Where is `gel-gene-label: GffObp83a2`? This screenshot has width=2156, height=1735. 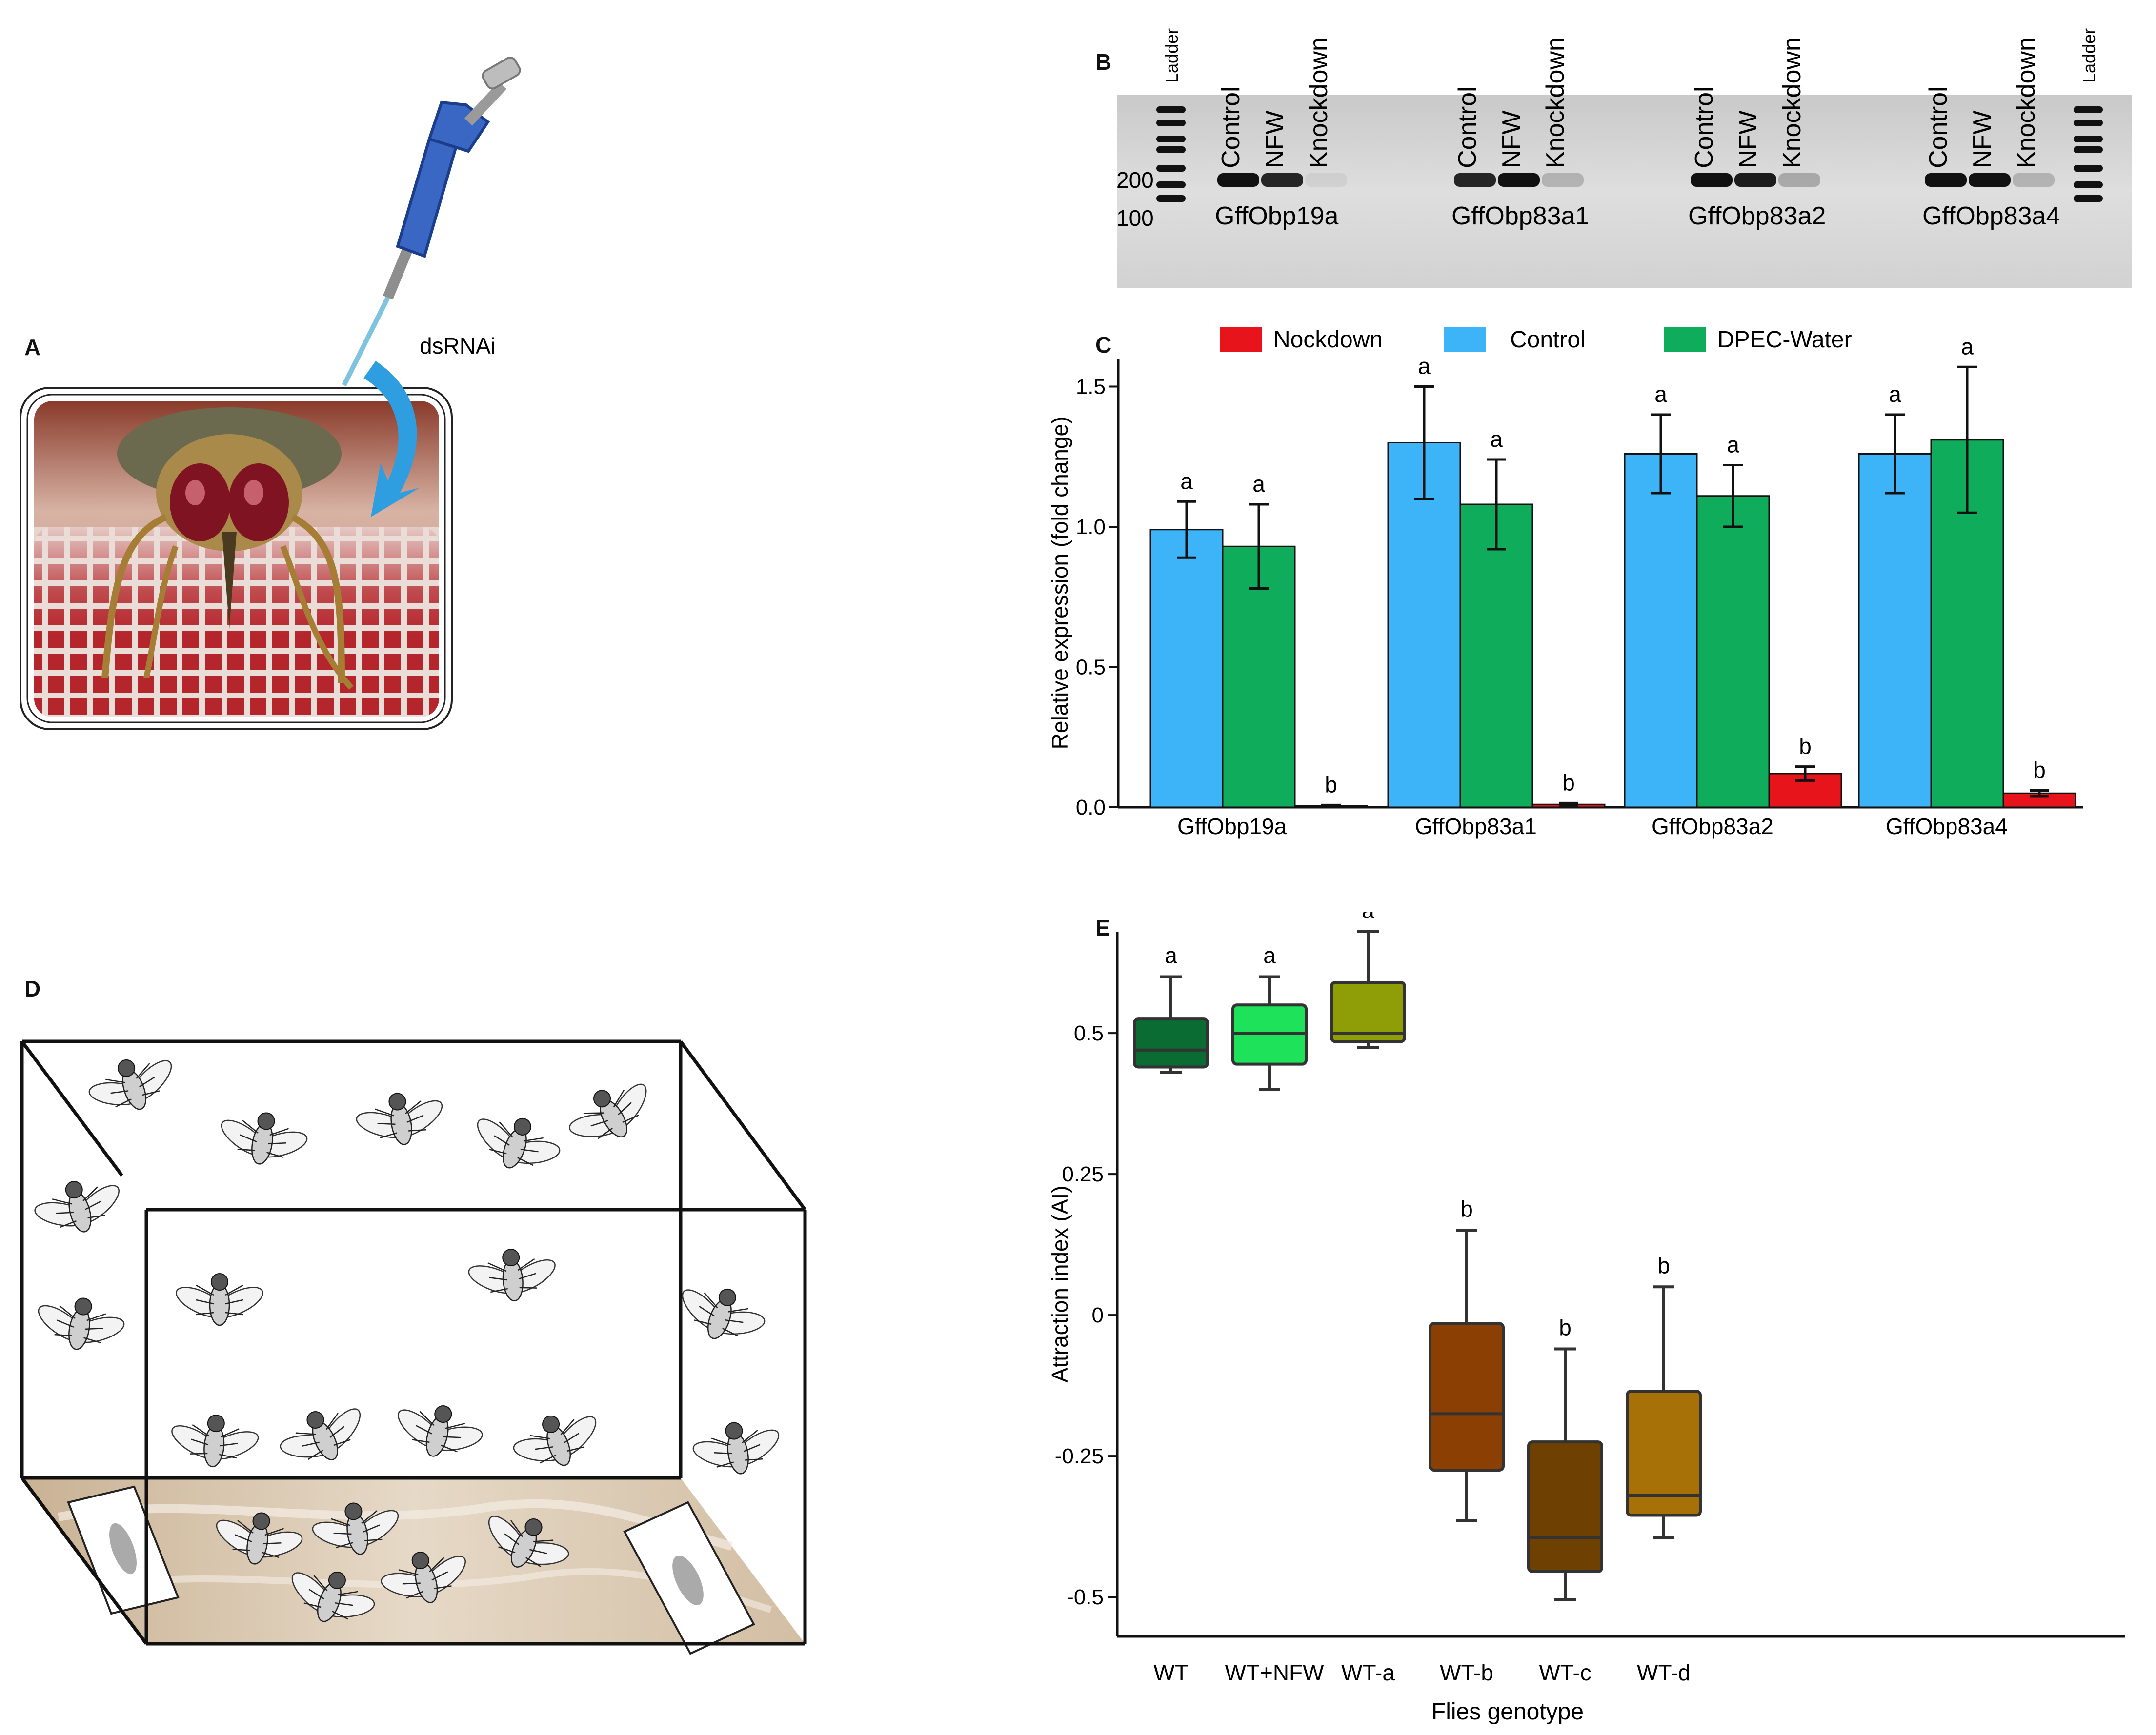
gel-gene-label: GffObp83a2 is located at coordinates (1757, 216).